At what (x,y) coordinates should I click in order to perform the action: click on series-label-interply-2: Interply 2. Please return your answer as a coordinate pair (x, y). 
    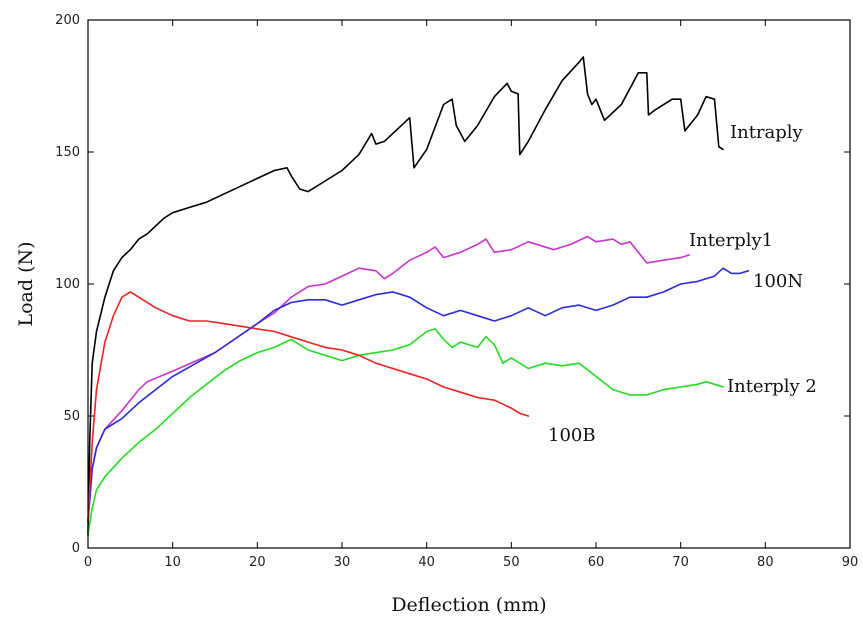
    Looking at the image, I should click on (772, 386).